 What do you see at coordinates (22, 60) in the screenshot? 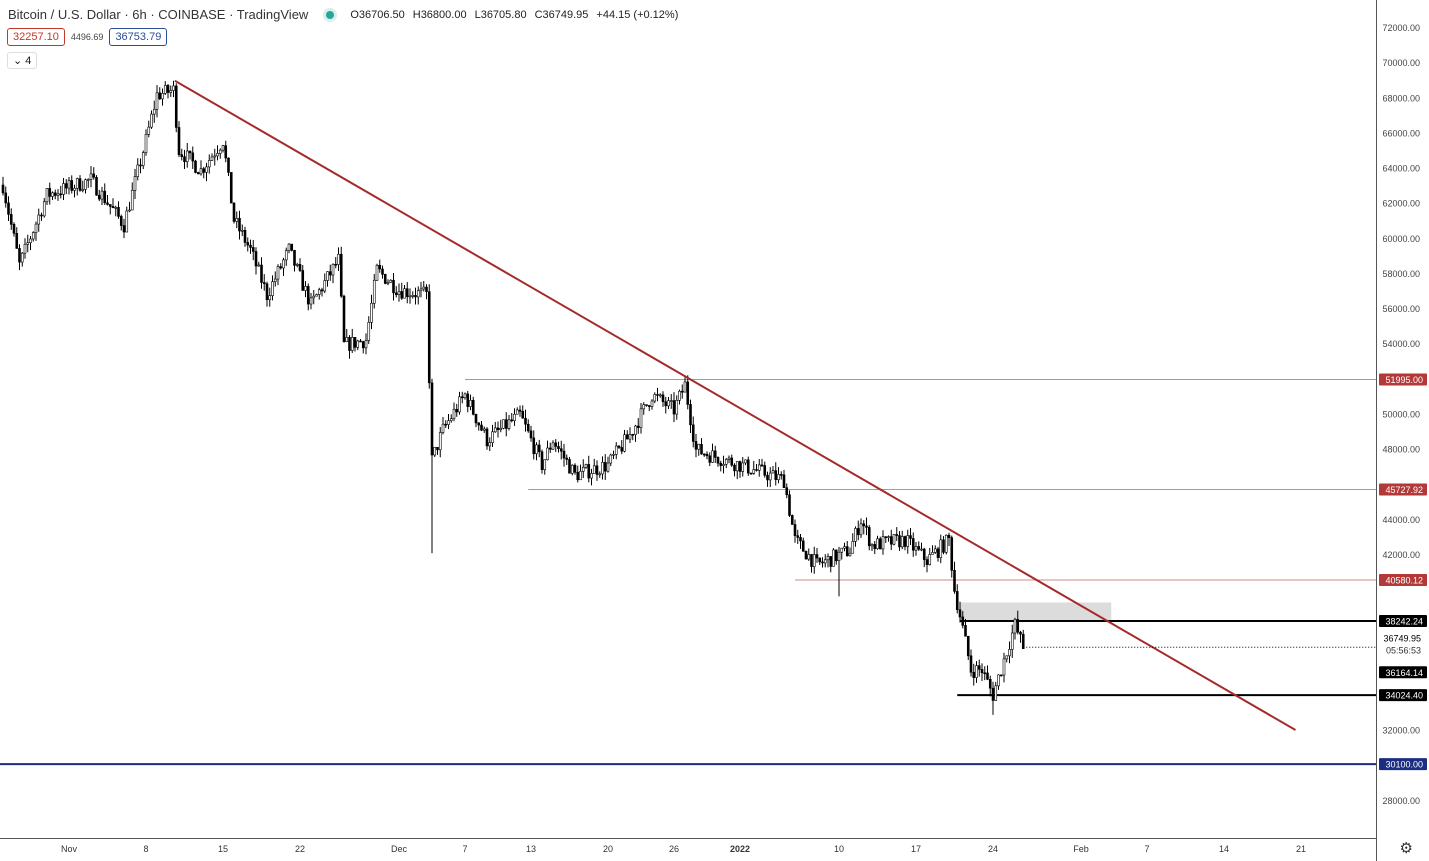
I see `collapse-indicators-button: ⌄ 4` at bounding box center [22, 60].